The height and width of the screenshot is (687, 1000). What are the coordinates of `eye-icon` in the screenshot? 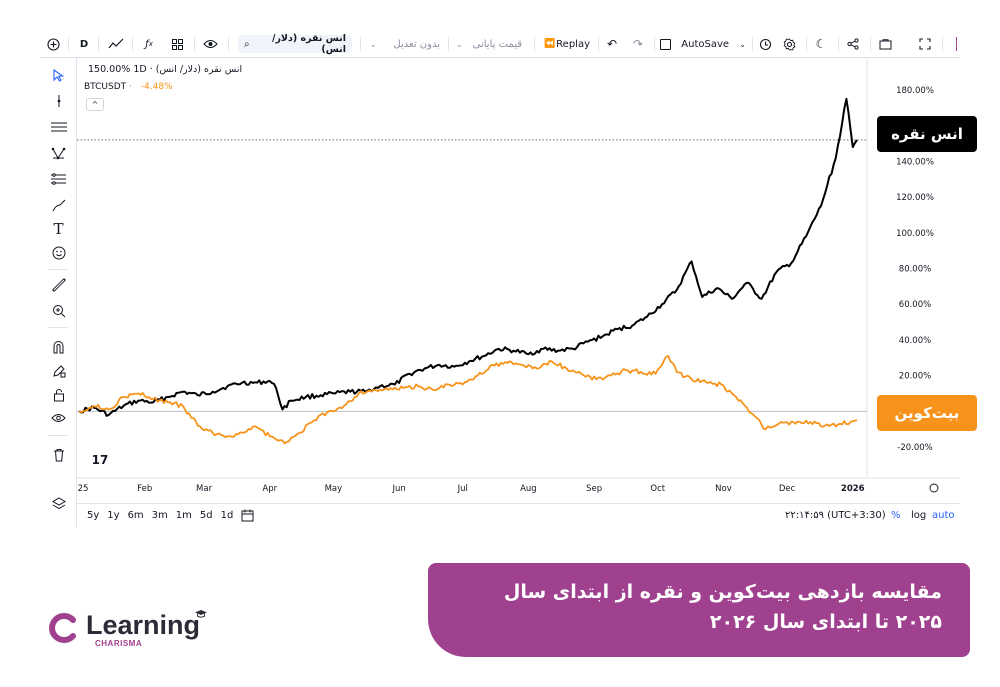 It's located at (210, 44).